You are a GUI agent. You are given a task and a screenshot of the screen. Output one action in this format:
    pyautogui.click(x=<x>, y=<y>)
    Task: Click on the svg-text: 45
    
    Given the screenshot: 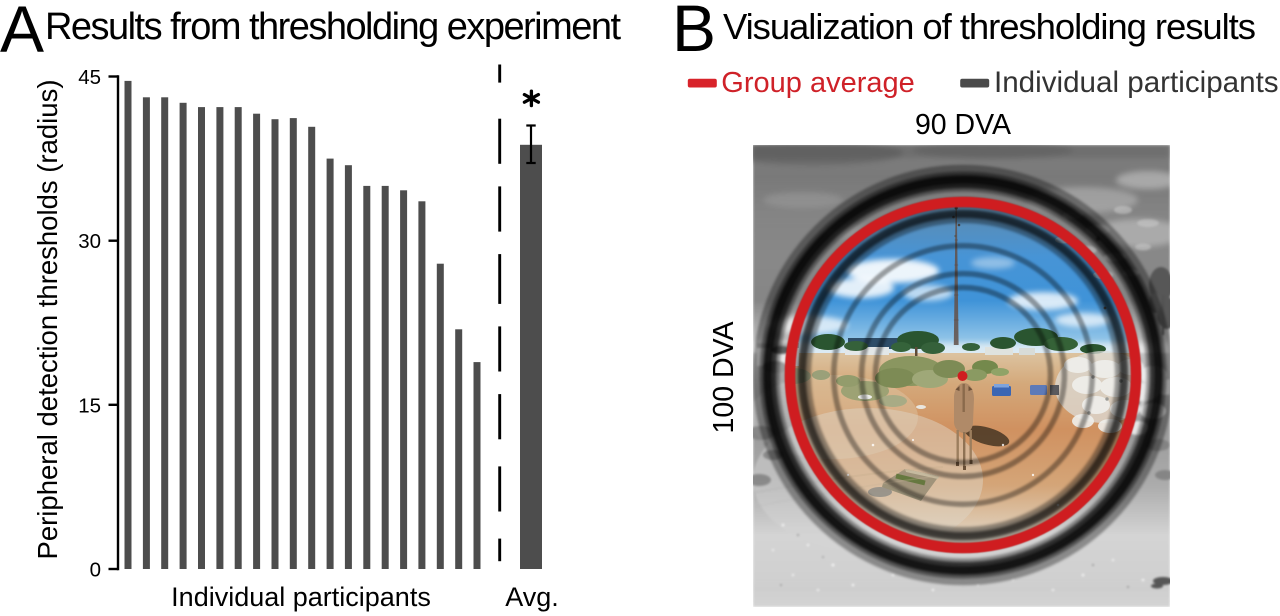 What is the action you would take?
    pyautogui.click(x=89, y=77)
    